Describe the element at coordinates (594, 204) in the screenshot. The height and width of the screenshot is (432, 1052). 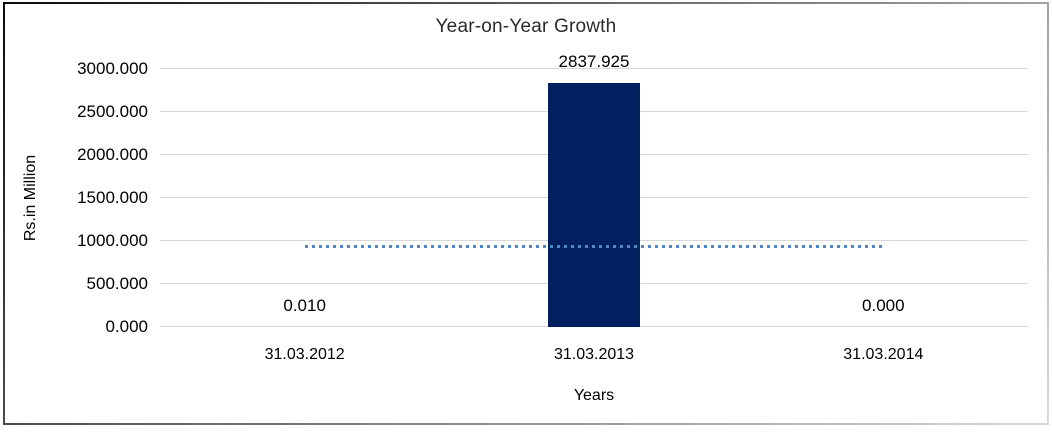
I see `bar` at that location.